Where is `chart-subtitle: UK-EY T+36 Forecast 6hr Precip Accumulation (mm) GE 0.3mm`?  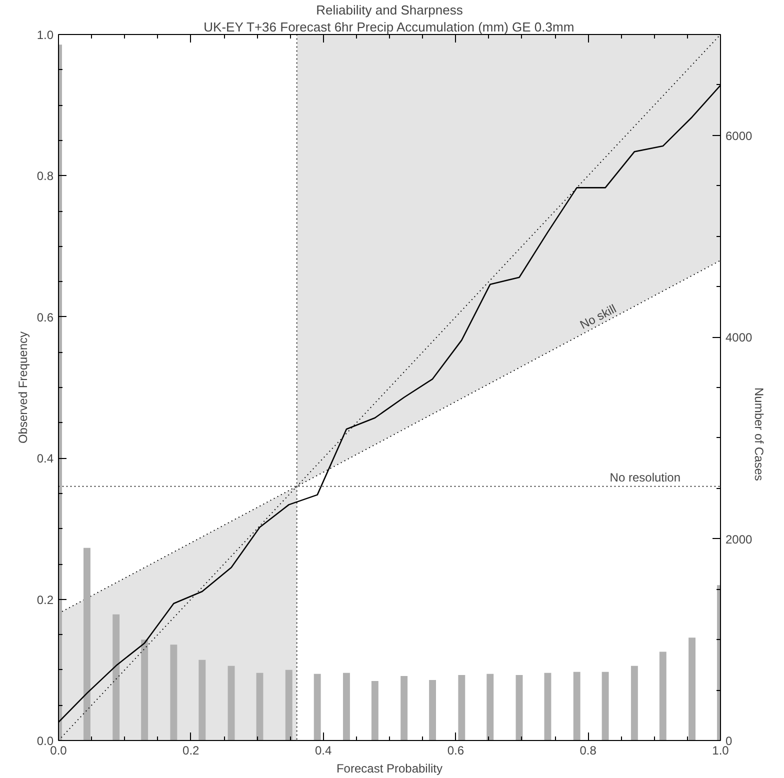
chart-subtitle: UK-EY T+36 Forecast 6hr Precip Accumulation (mm) GE 0.3mm is located at coordinates (389, 27).